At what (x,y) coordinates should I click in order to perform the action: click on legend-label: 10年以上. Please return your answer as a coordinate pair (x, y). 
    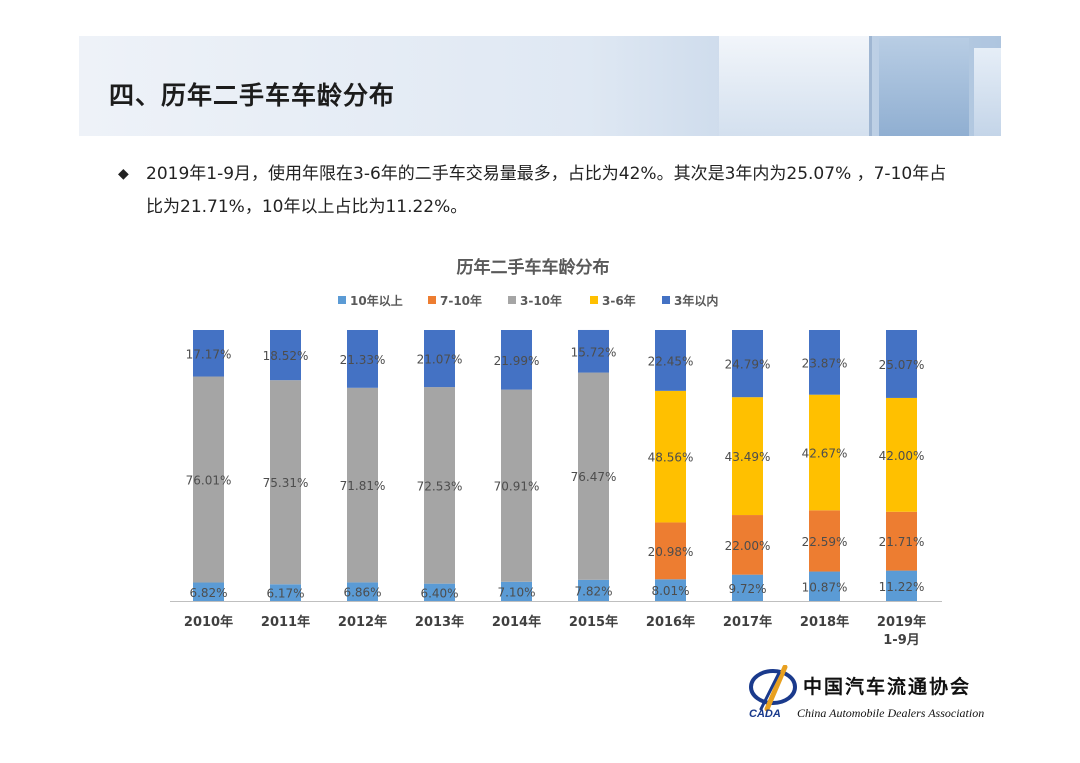
    Looking at the image, I should click on (376, 300).